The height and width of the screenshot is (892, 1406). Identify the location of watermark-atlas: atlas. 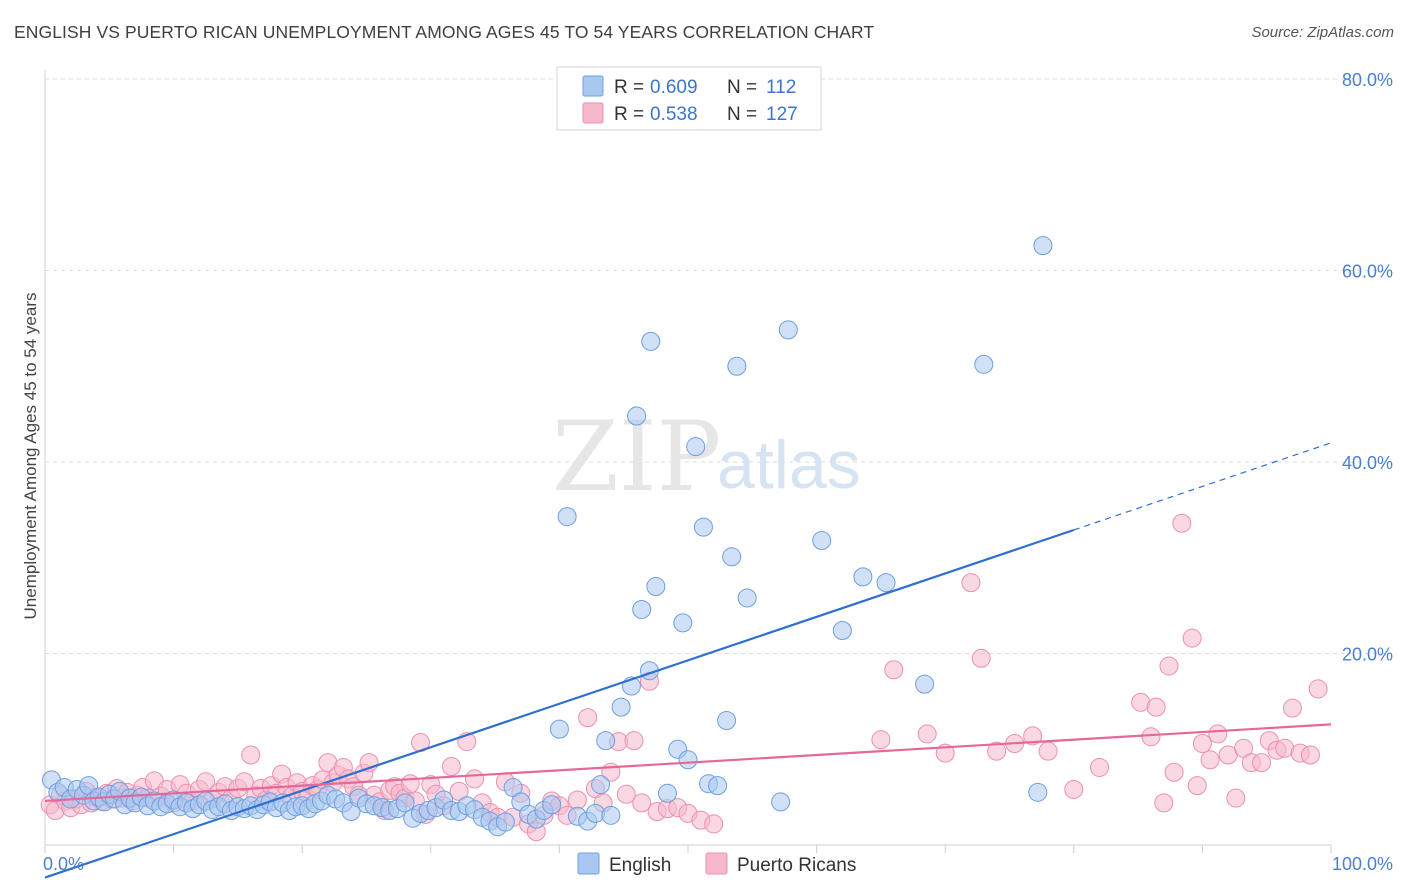
(789, 465).